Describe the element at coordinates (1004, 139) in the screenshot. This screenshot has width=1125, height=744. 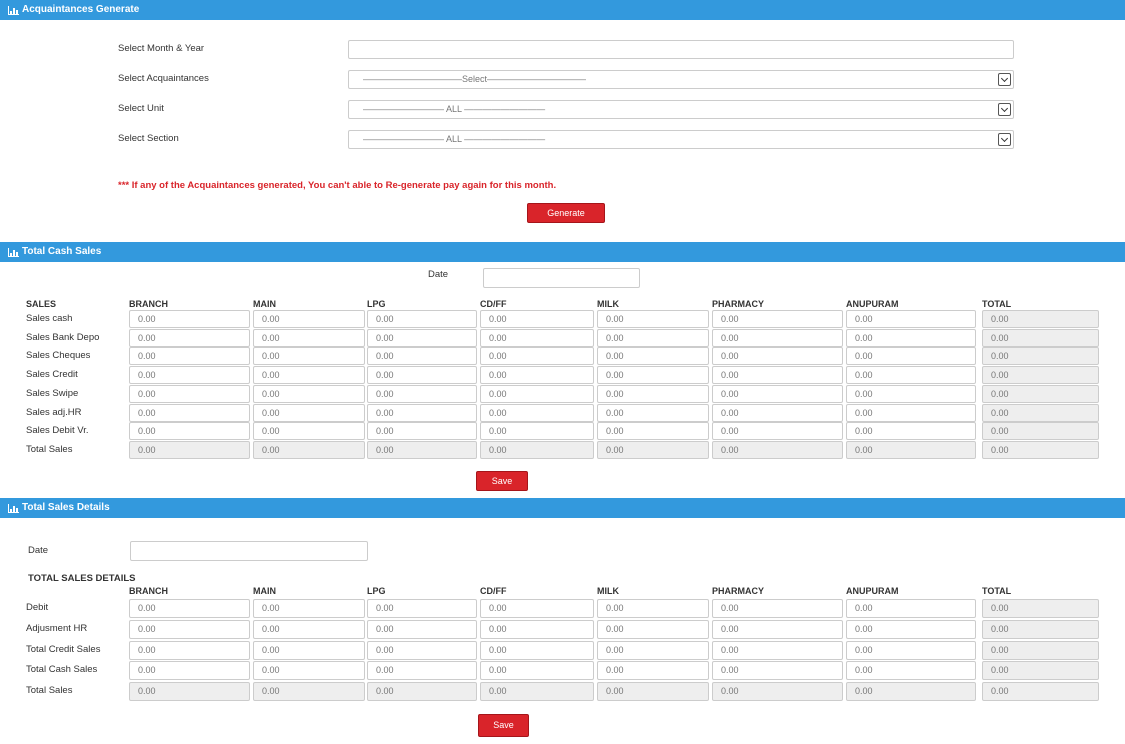
I see `select-arrow` at that location.